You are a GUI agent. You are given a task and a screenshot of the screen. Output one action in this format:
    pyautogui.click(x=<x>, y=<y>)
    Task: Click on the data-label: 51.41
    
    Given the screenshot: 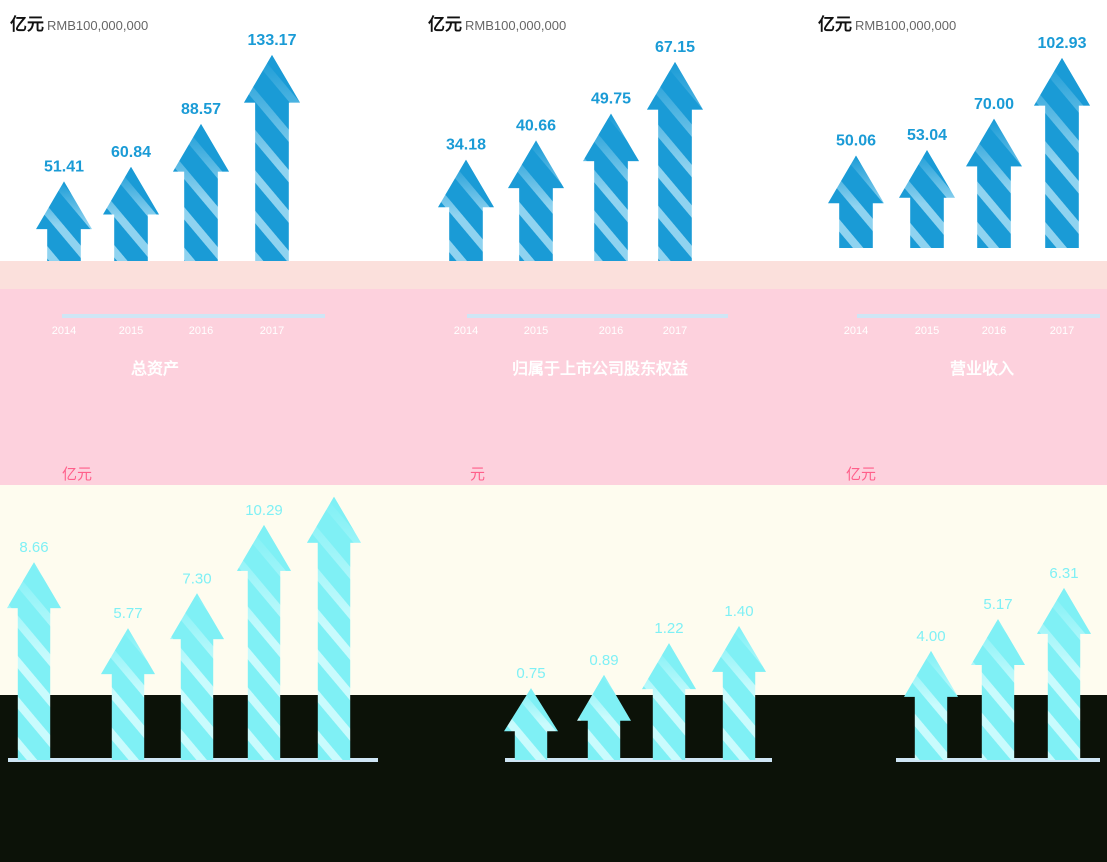 What is the action you would take?
    pyautogui.click(x=64, y=166)
    